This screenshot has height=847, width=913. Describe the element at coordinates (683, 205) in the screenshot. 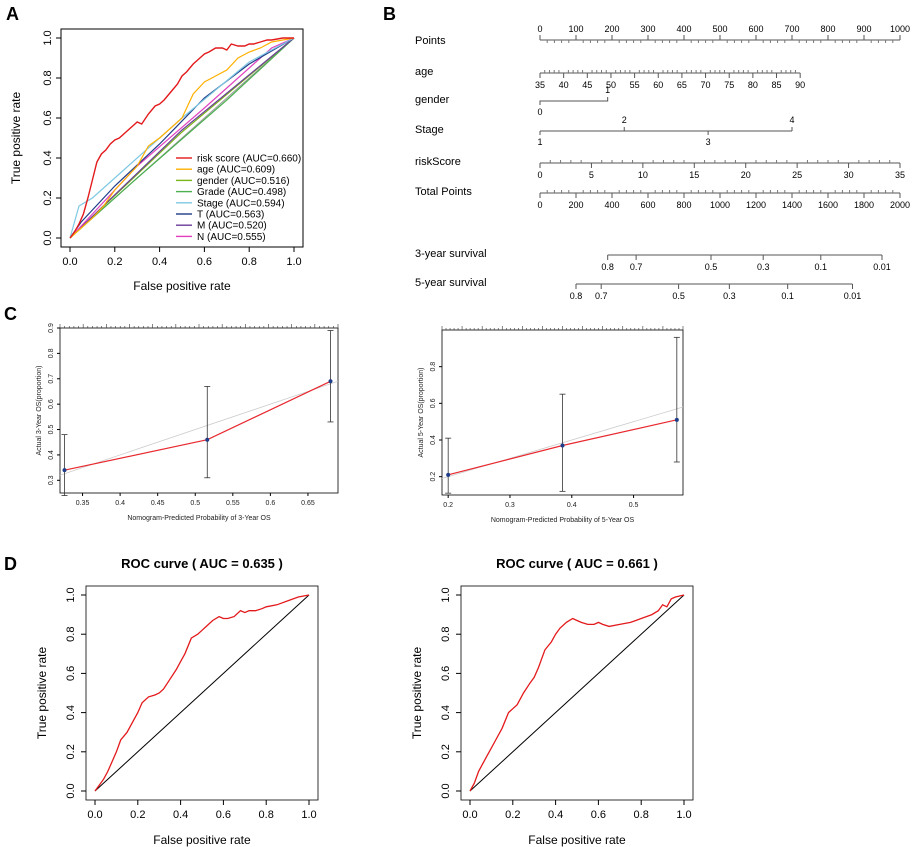

I see `nomogram-tick-label: 800` at that location.